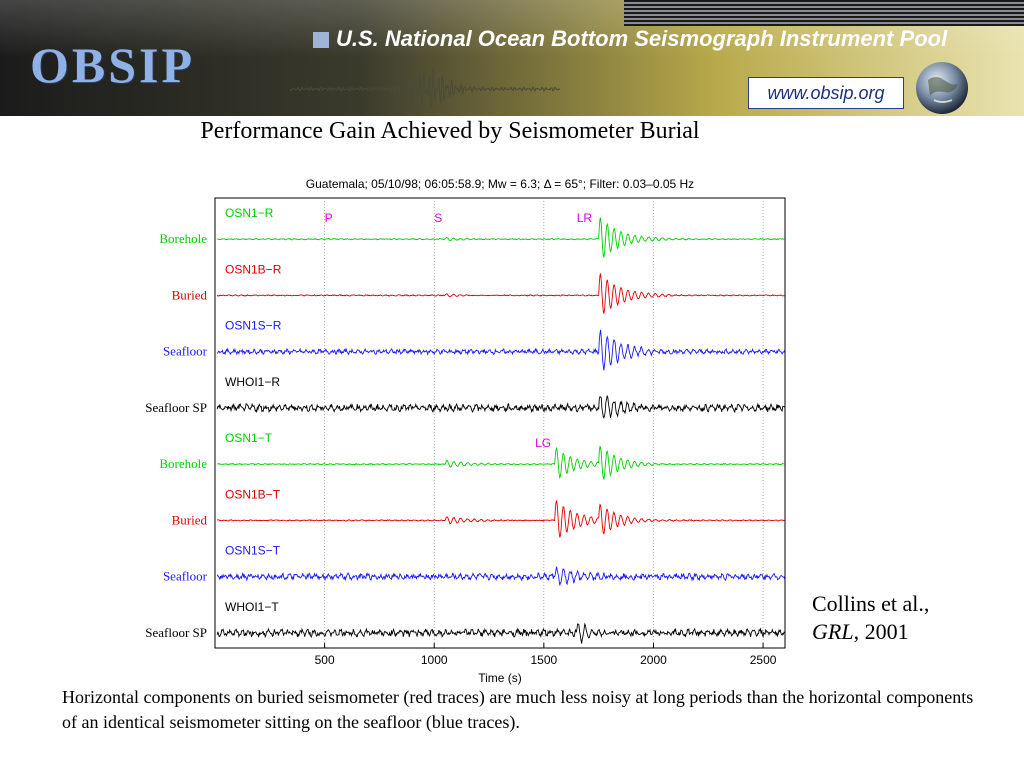 The width and height of the screenshot is (1024, 768). I want to click on trace-label: WHOI1−R, so click(252, 382).